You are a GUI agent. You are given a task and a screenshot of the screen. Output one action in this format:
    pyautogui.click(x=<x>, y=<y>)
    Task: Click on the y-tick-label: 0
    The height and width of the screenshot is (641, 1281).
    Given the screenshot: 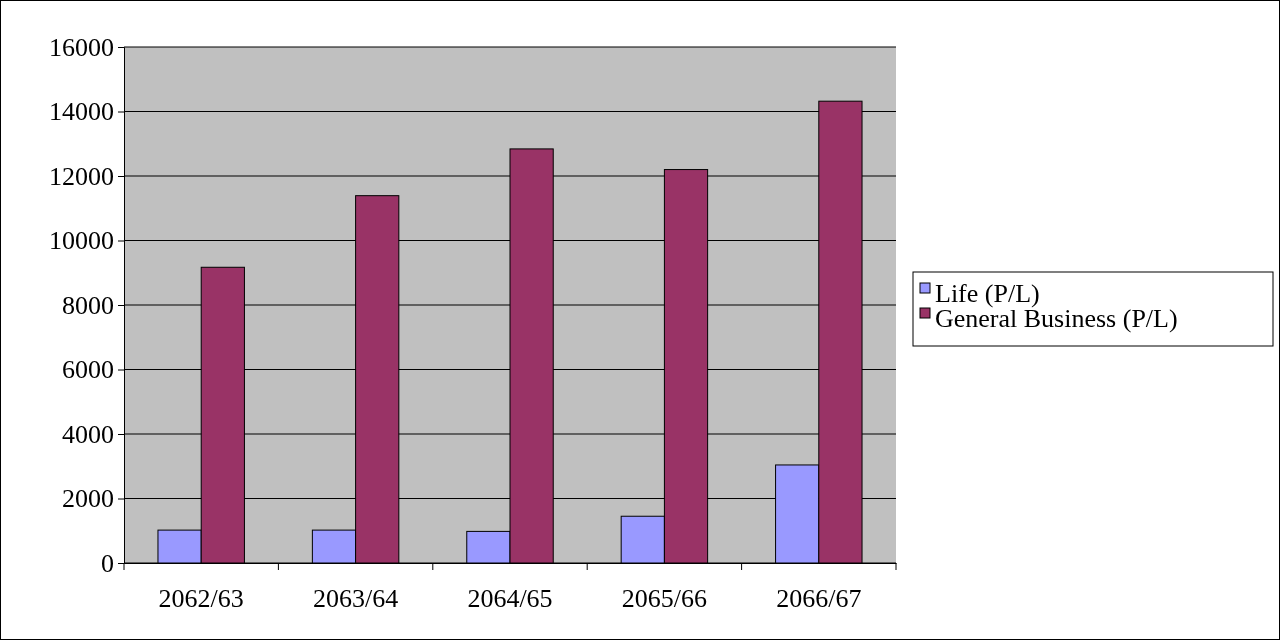 What is the action you would take?
    pyautogui.click(x=107, y=563)
    